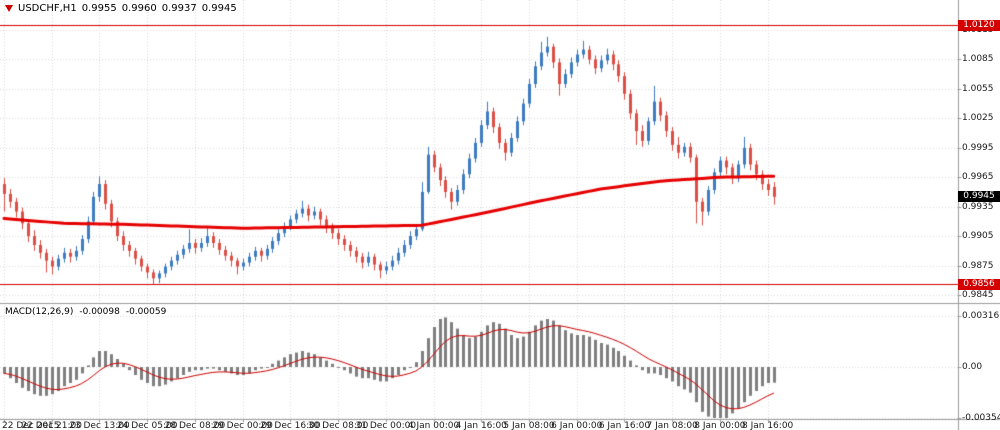 The height and width of the screenshot is (430, 1000). What do you see at coordinates (47, 8) in the screenshot?
I see `symbol-label: USDCHF,H1` at bounding box center [47, 8].